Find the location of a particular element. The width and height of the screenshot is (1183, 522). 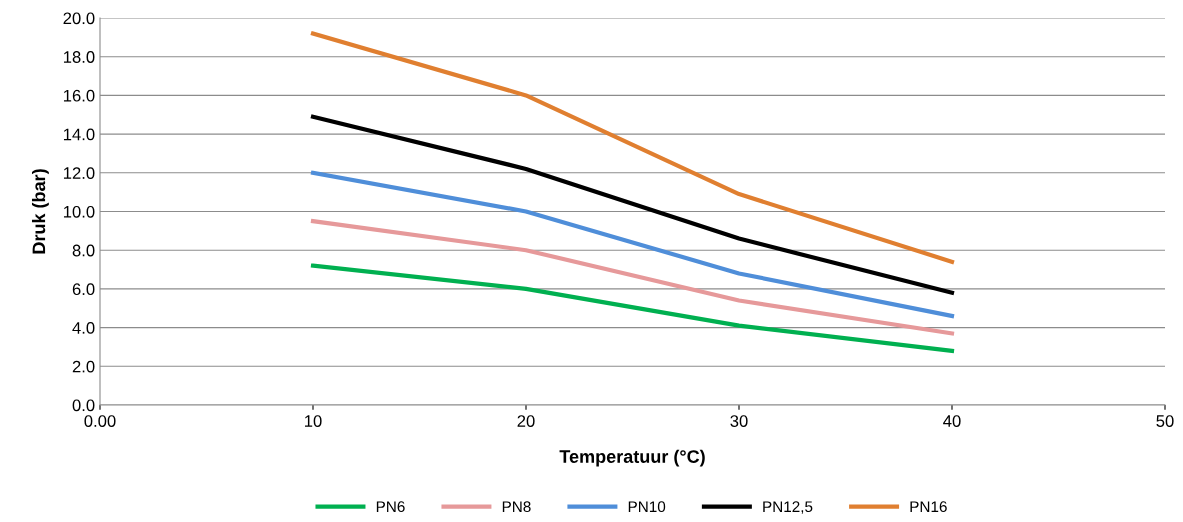

y-tick-label: 14.0 is located at coordinates (79, 134).